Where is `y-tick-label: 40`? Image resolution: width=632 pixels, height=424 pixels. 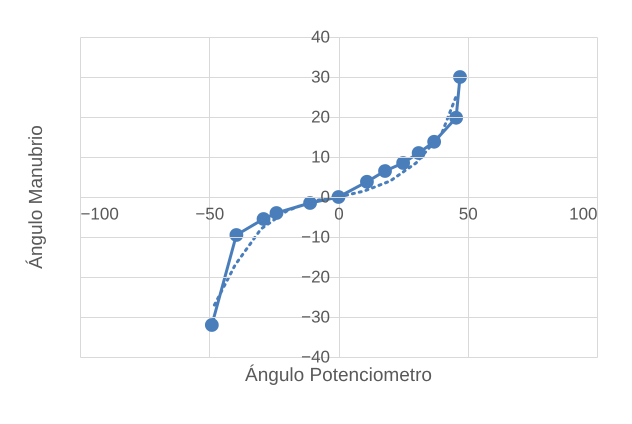 y-tick-label: 40 is located at coordinates (320, 37).